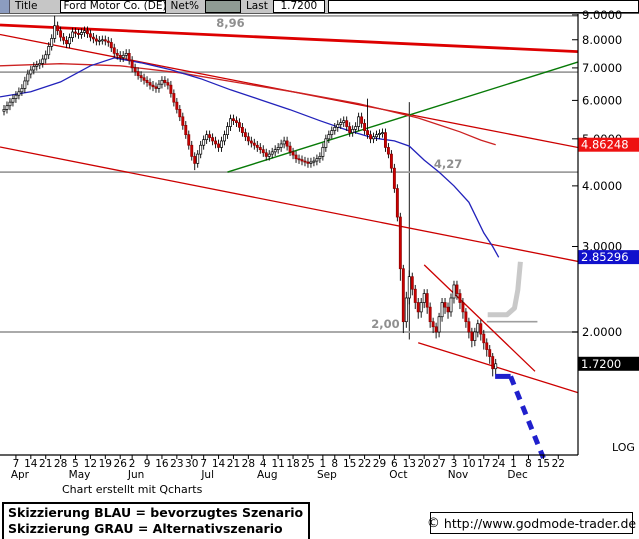 The width and height of the screenshot is (639, 539). Describe the element at coordinates (540, 523) in the screenshot. I see `source-url: http://www.godmode-trader.de` at that location.